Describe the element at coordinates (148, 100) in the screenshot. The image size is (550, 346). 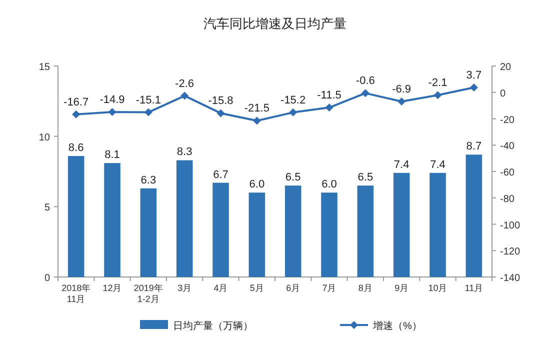
I see `data-label: -15.1` at that location.